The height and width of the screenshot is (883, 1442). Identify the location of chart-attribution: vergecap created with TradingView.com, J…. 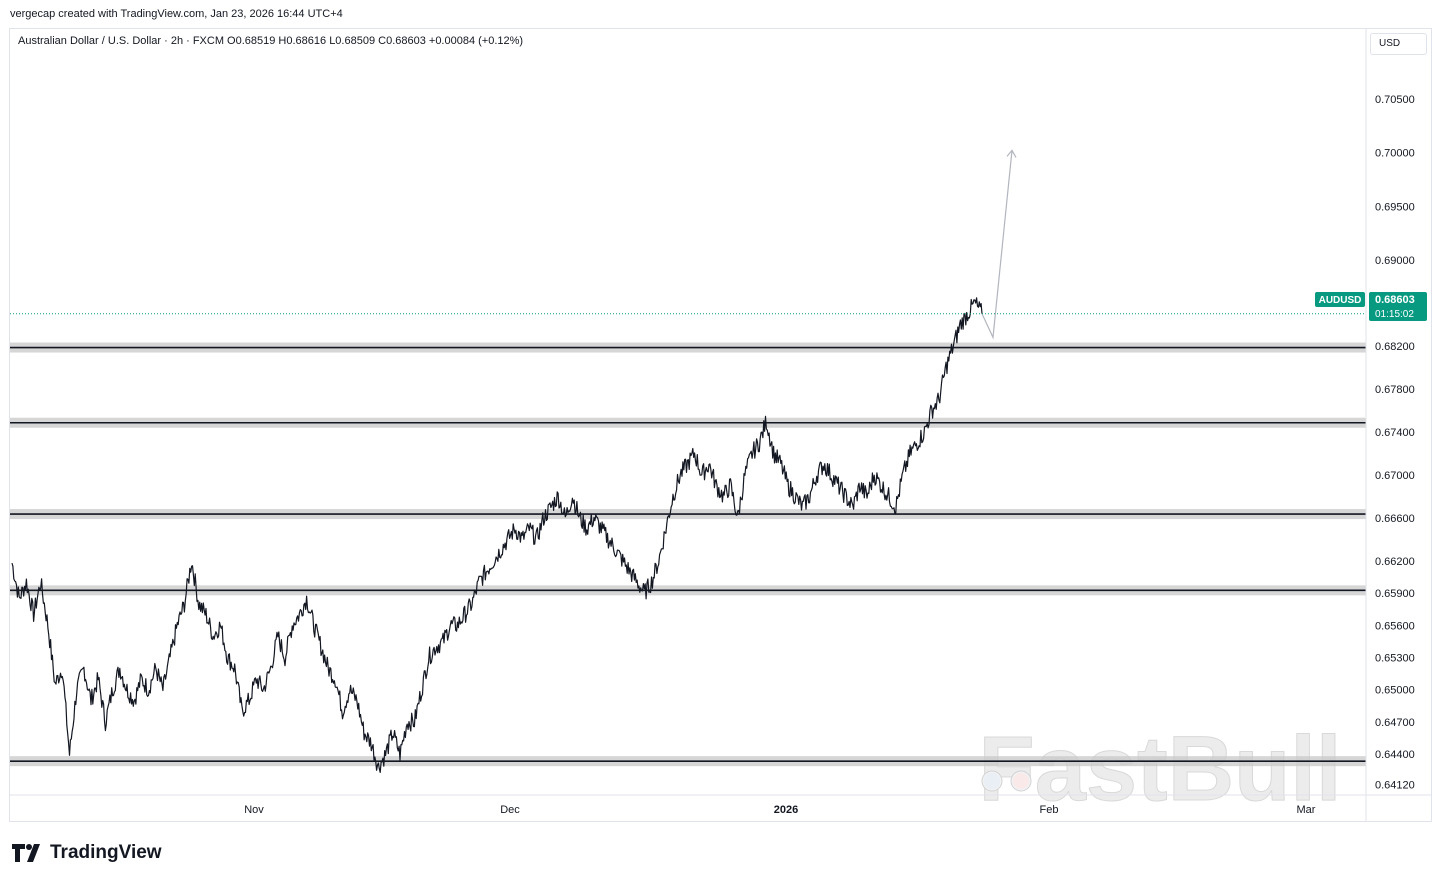
(176, 14).